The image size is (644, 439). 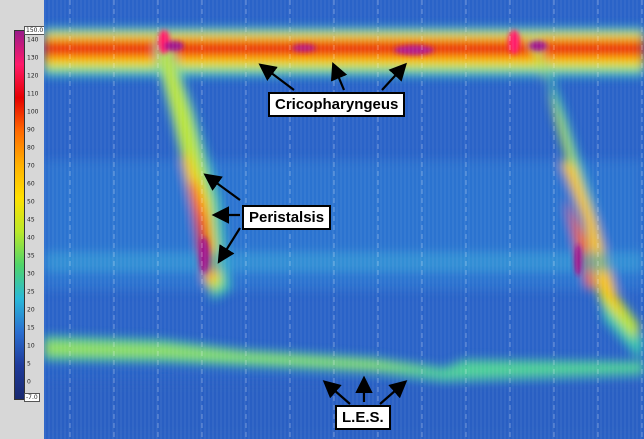 What do you see at coordinates (33, 40) in the screenshot?
I see `scale-tick-label: 140` at bounding box center [33, 40].